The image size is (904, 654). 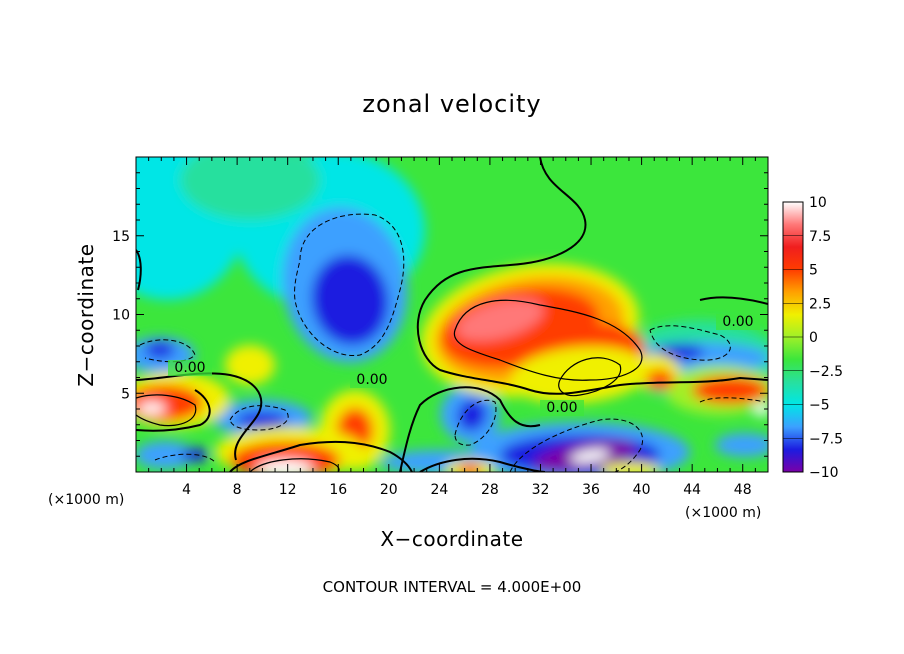 I want to click on colorbar-label: −2.5, so click(x=826, y=372).